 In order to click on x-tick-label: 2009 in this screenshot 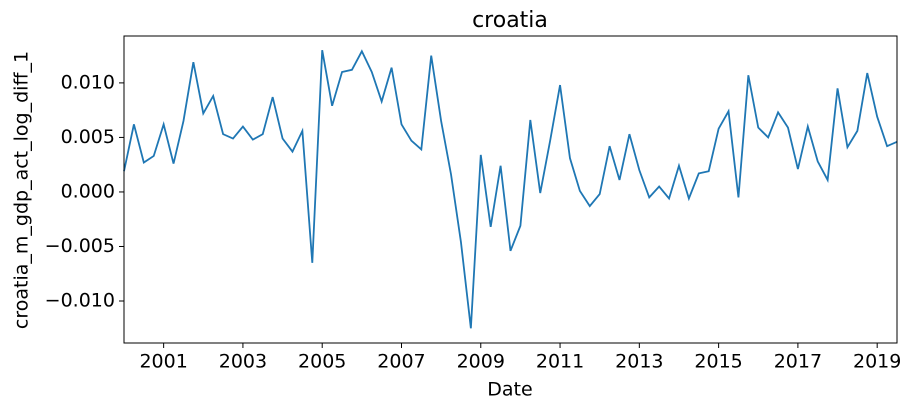, I will do `click(481, 362)`.